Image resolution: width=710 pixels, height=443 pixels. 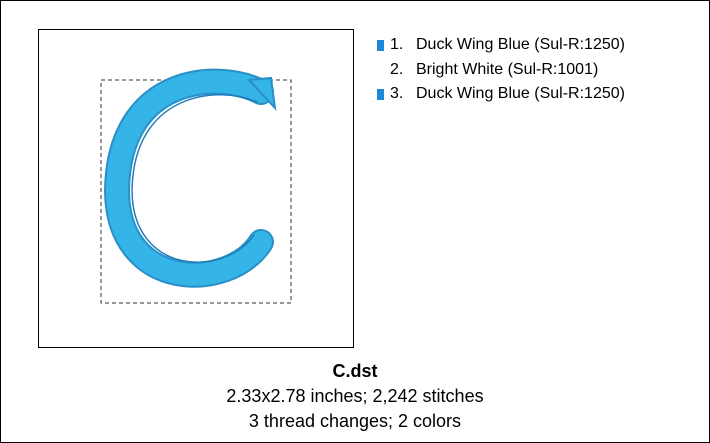 I want to click on design-image, so click(x=196, y=186).